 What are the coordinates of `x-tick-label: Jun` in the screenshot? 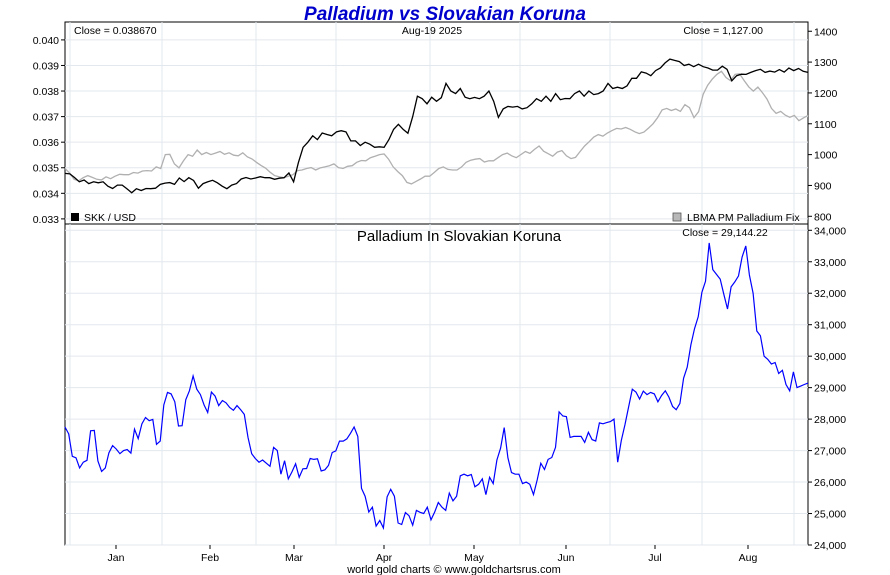 It's located at (566, 558).